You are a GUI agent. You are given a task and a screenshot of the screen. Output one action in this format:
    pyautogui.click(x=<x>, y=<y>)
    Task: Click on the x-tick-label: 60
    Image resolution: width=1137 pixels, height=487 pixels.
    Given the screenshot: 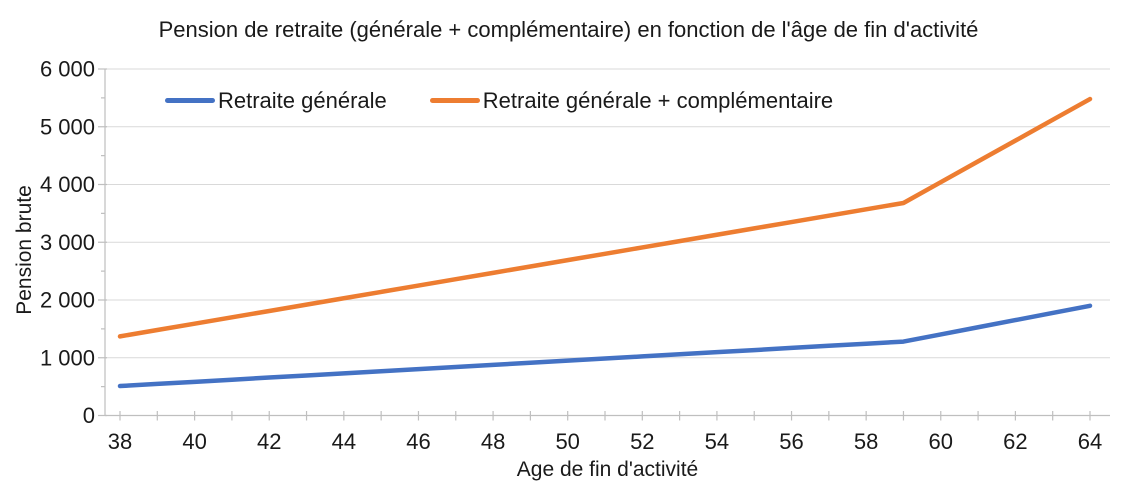 What is the action you would take?
    pyautogui.click(x=941, y=441)
    